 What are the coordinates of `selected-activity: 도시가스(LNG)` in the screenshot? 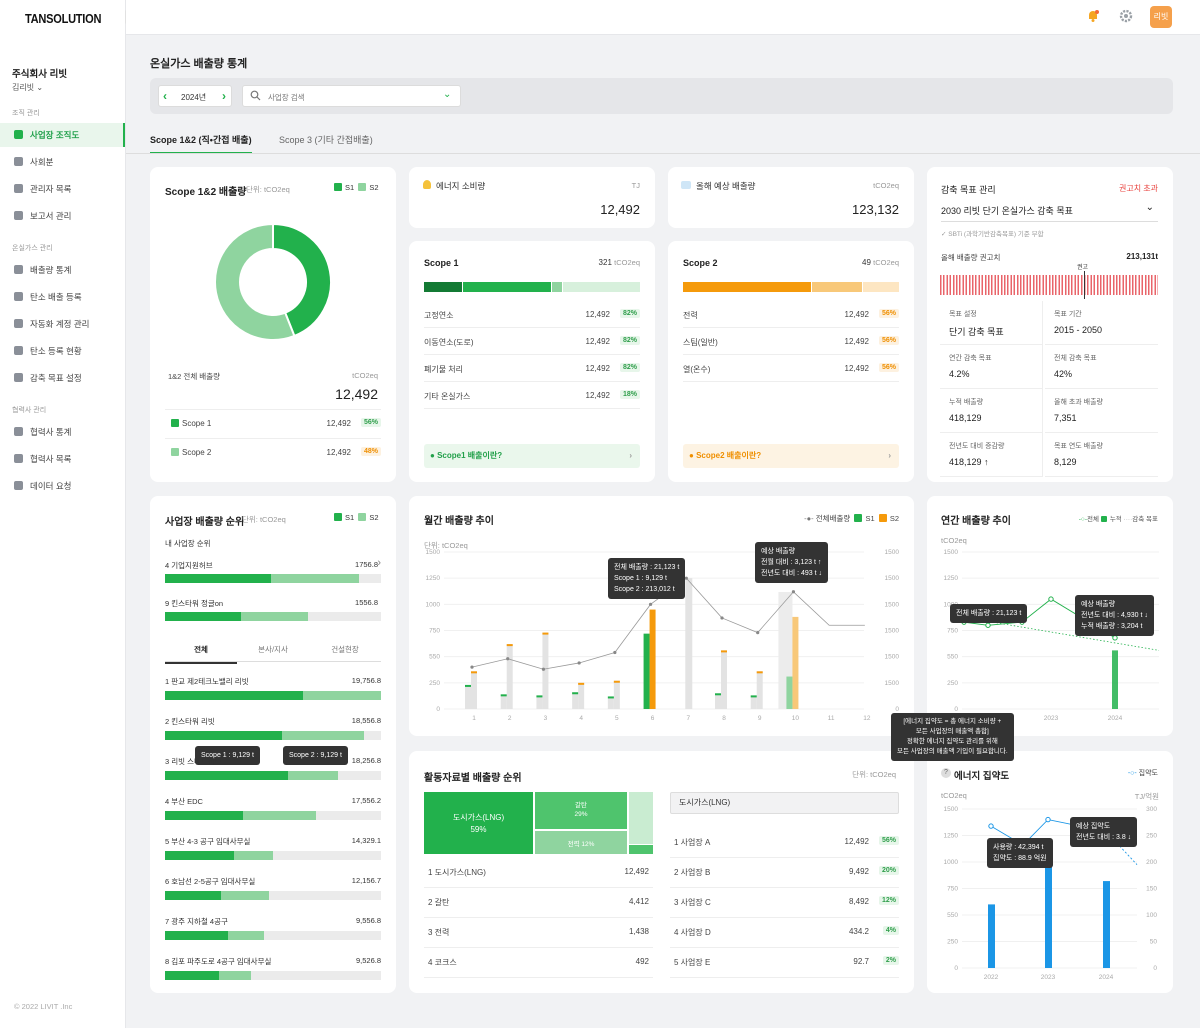 It's located at (784, 803).